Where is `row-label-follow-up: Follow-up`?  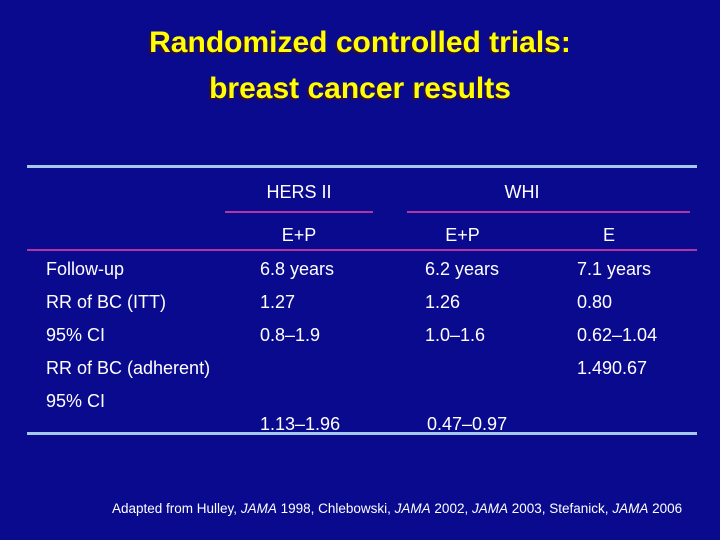 row-label-follow-up: Follow-up is located at coordinates (85, 269).